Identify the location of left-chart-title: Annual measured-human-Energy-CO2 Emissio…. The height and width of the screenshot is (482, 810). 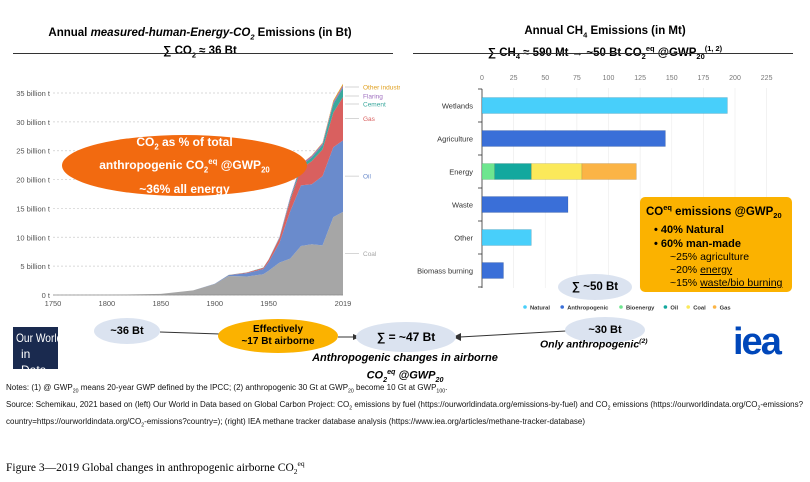
(200, 44).